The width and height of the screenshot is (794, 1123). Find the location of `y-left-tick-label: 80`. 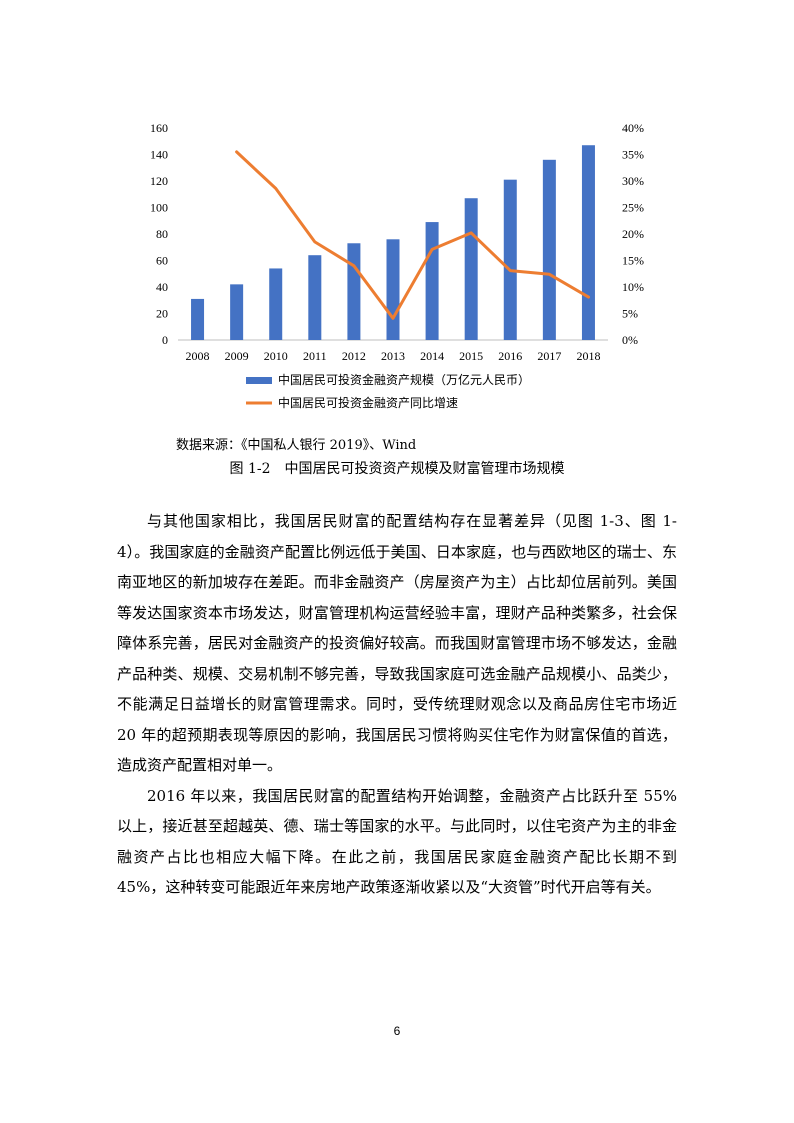

y-left-tick-label: 80 is located at coordinates (162, 234).